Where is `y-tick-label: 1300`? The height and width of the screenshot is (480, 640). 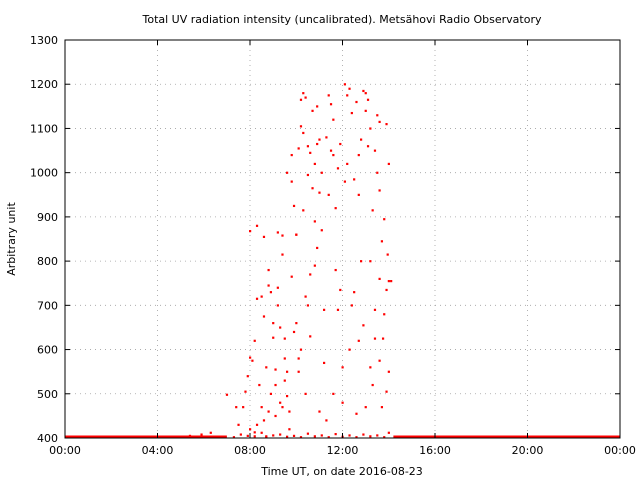
y-tick-label: 1300 is located at coordinates (44, 40).